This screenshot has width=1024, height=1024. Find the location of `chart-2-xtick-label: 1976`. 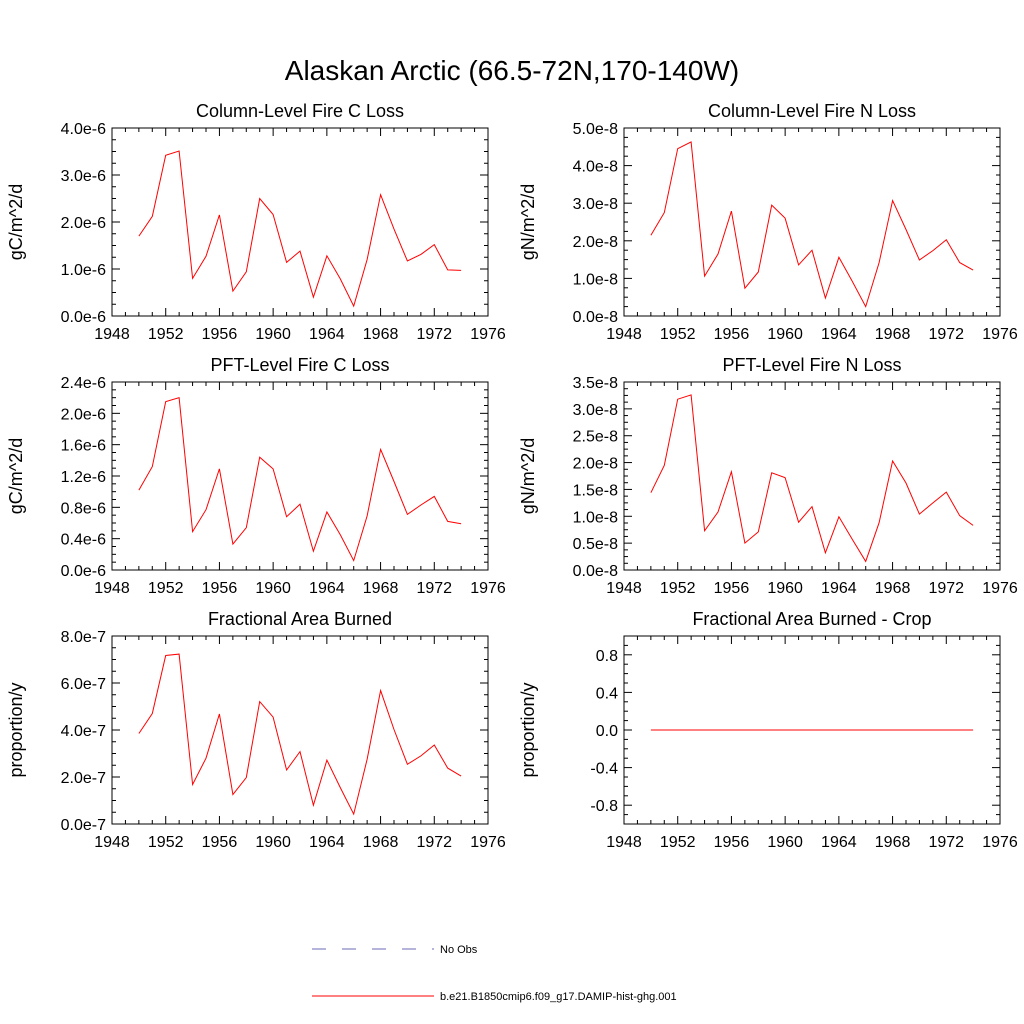

chart-2-xtick-label: 1976 is located at coordinates (1000, 334).